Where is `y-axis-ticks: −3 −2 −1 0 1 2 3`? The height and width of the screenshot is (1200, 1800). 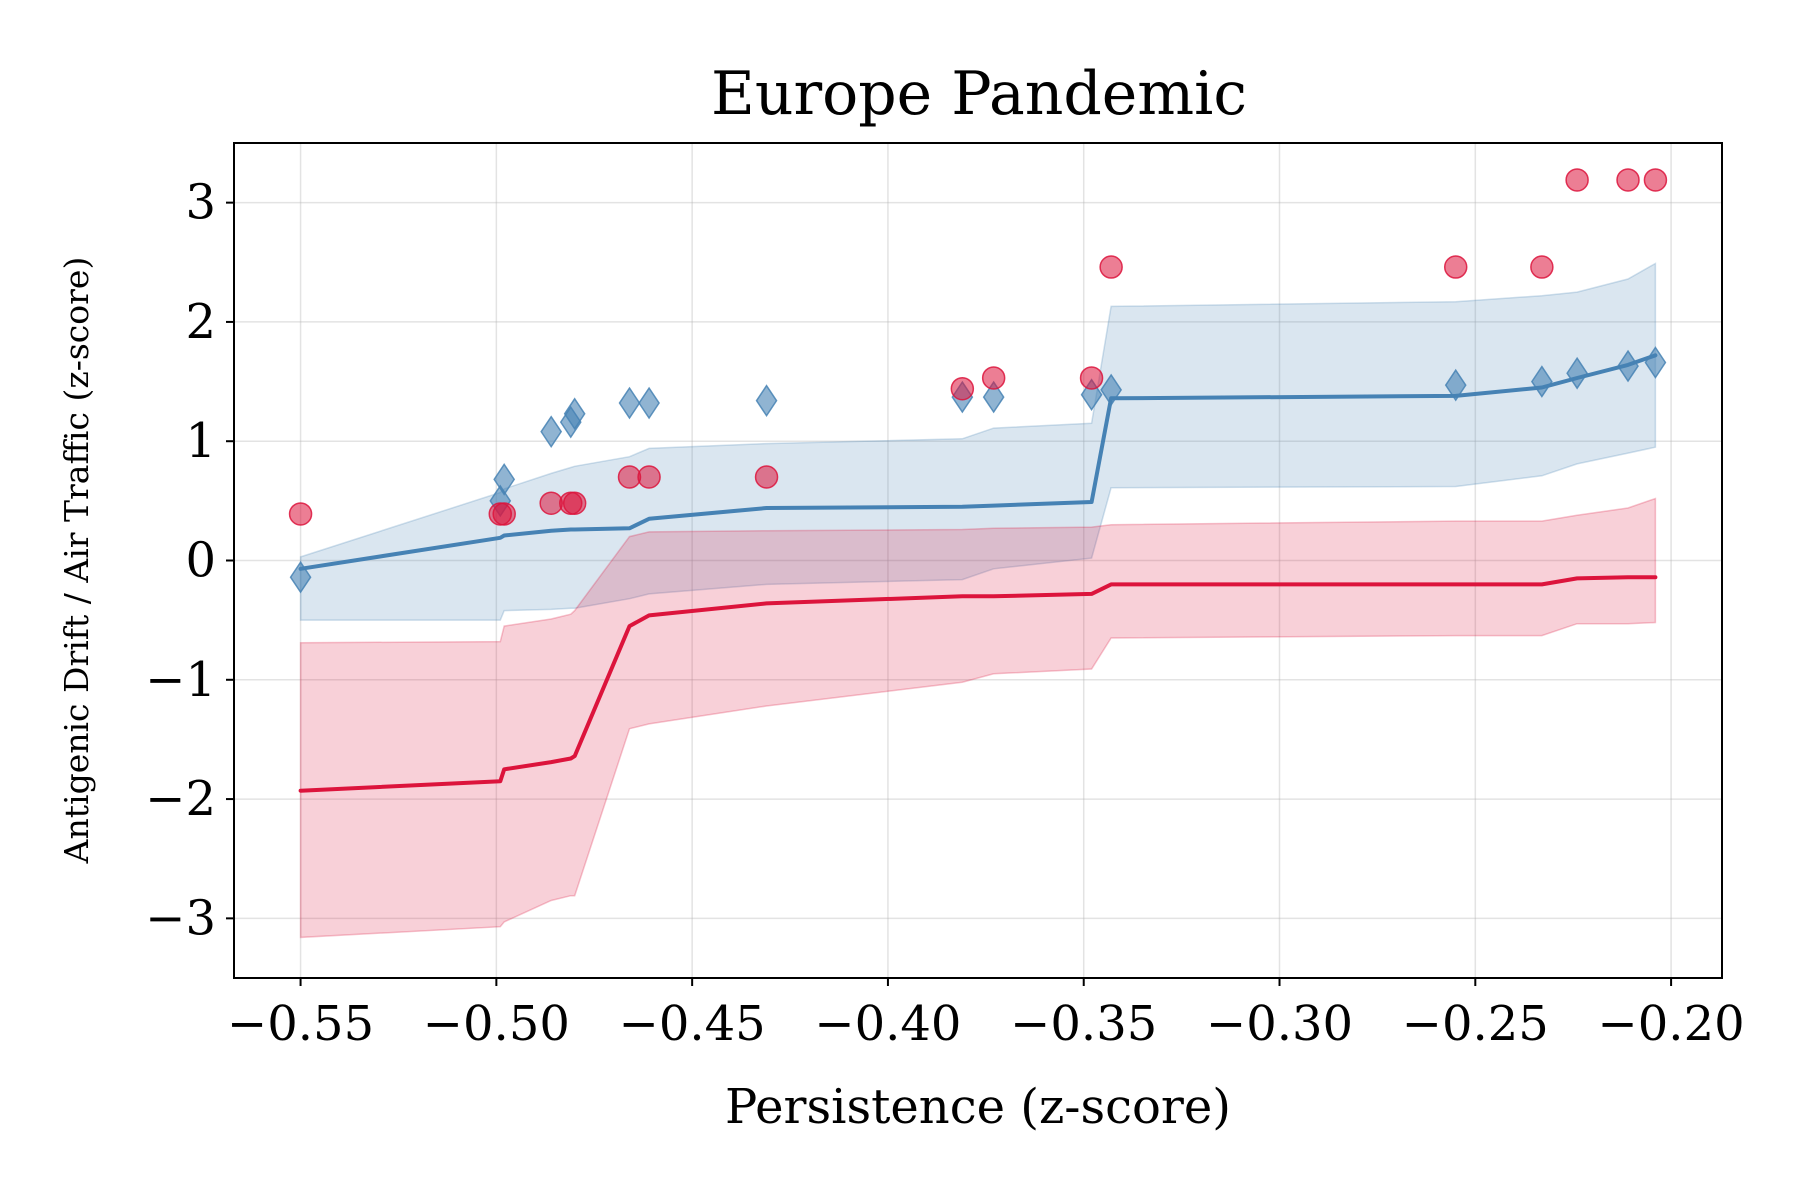
y-axis-ticks: −3 −2 −1 0 1 2 3 is located at coordinates (189, 560).